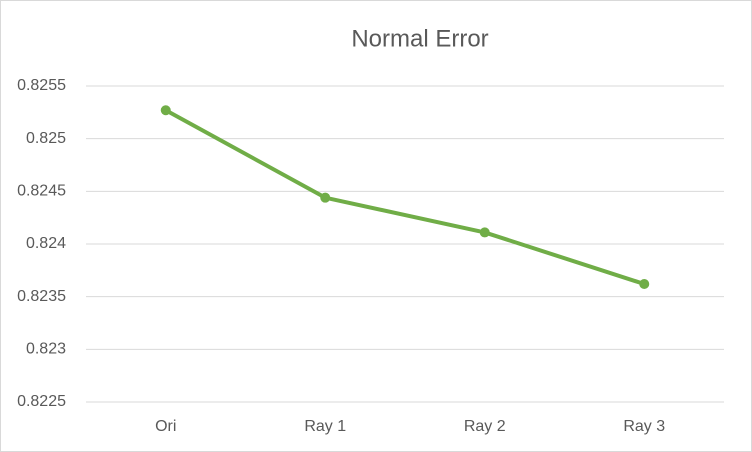 The image size is (752, 452). I want to click on x-tick-label: Ray 3, so click(644, 426).